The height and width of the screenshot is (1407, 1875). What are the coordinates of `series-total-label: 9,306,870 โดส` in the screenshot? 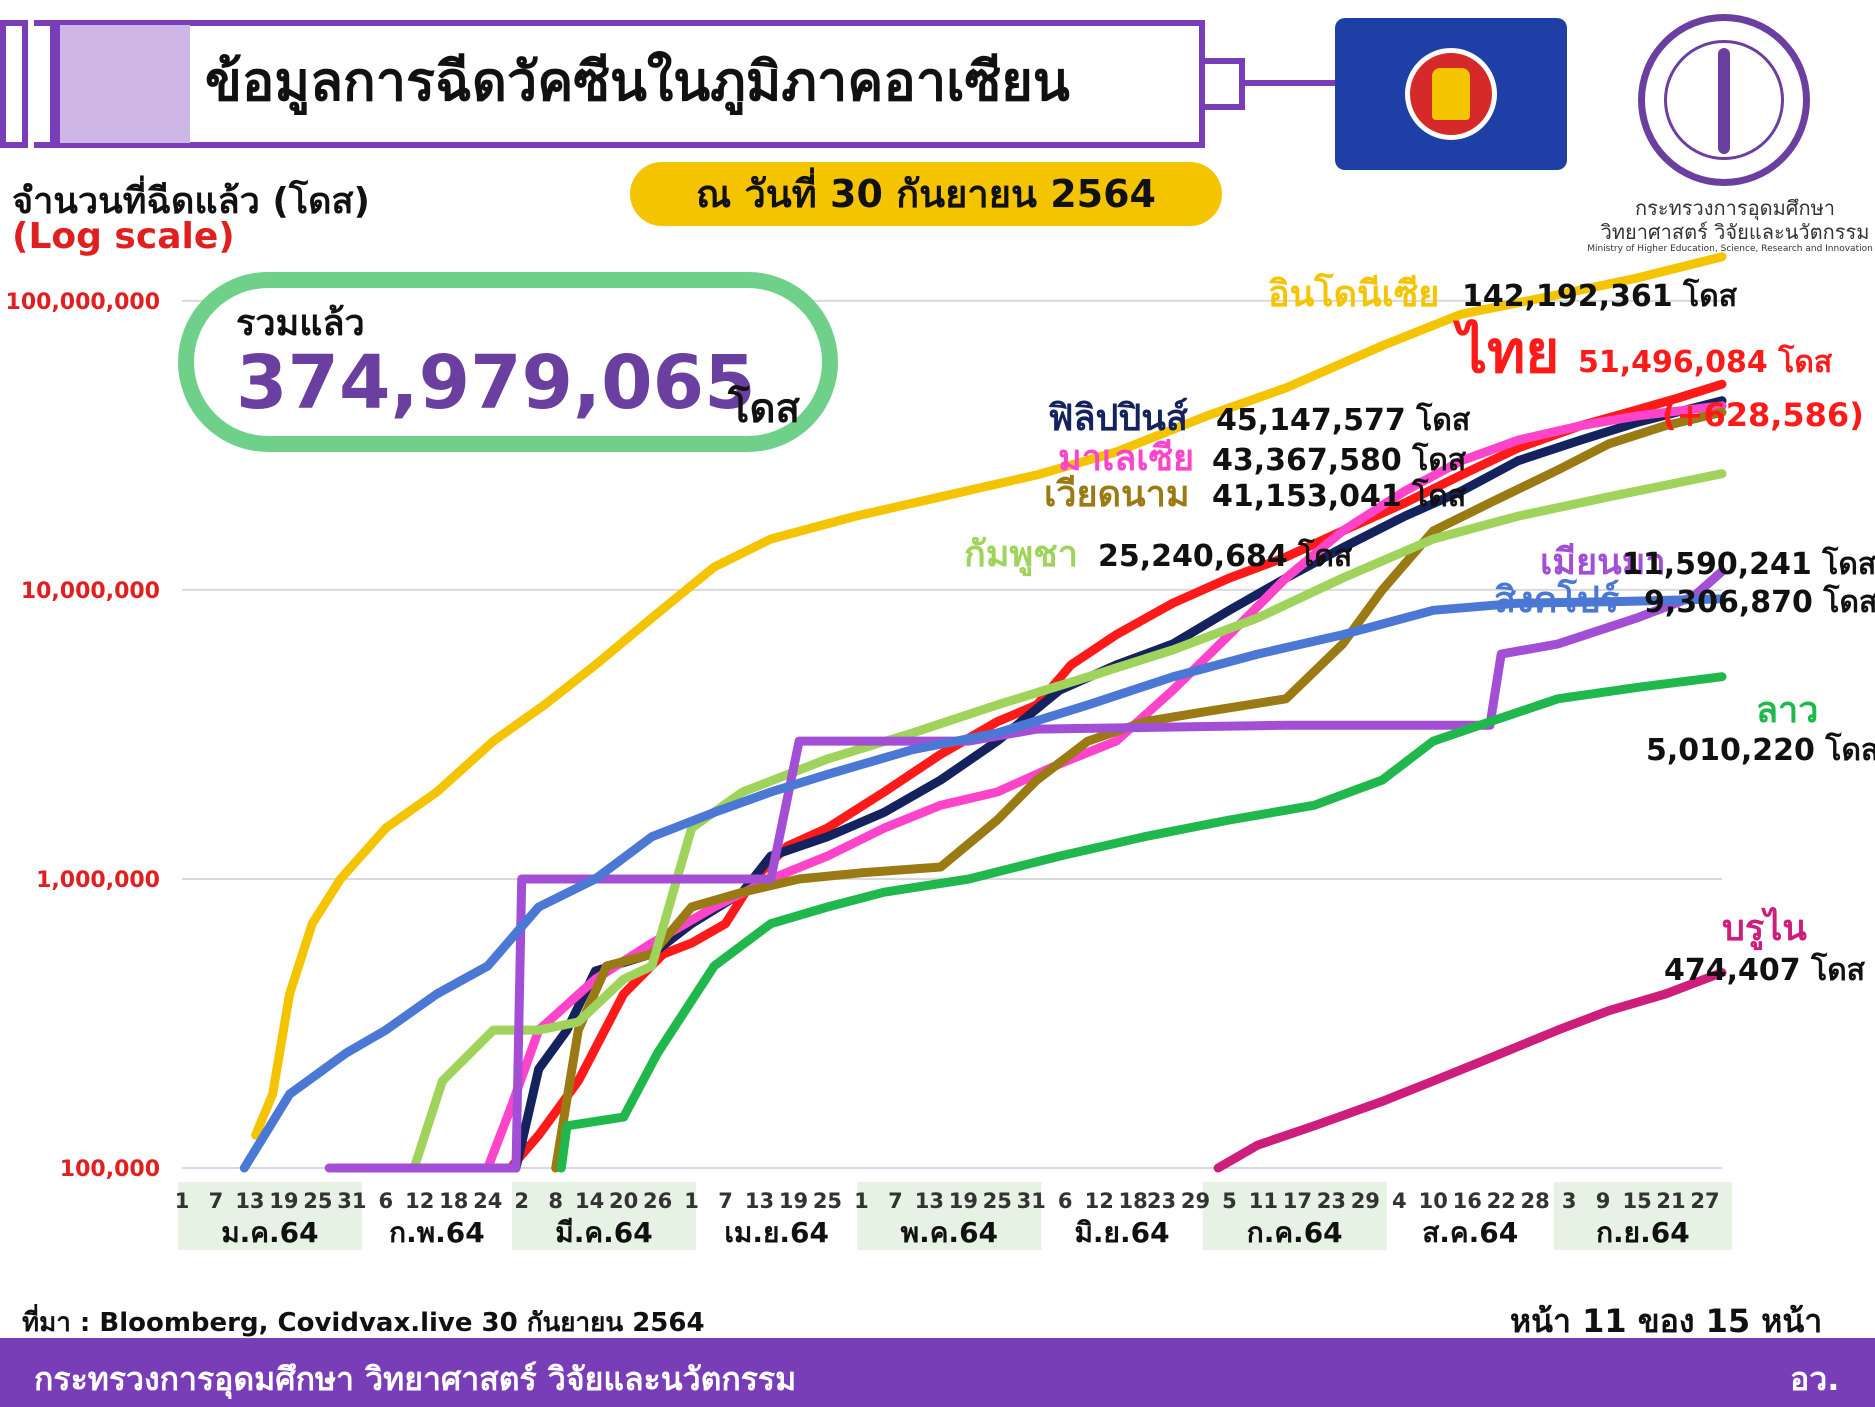 It's located at (1759, 601).